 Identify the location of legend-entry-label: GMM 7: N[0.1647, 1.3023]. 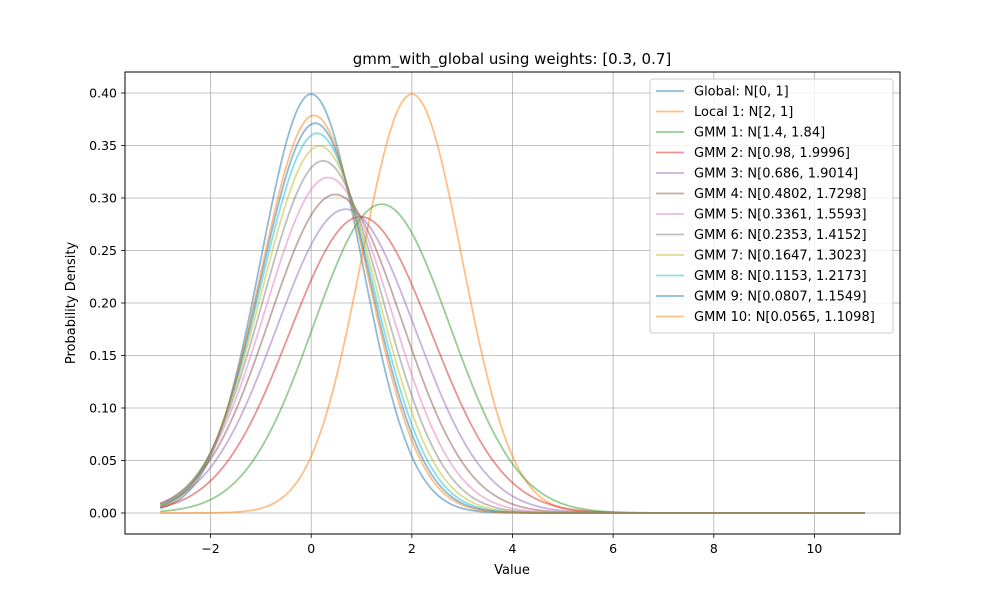
(780, 256).